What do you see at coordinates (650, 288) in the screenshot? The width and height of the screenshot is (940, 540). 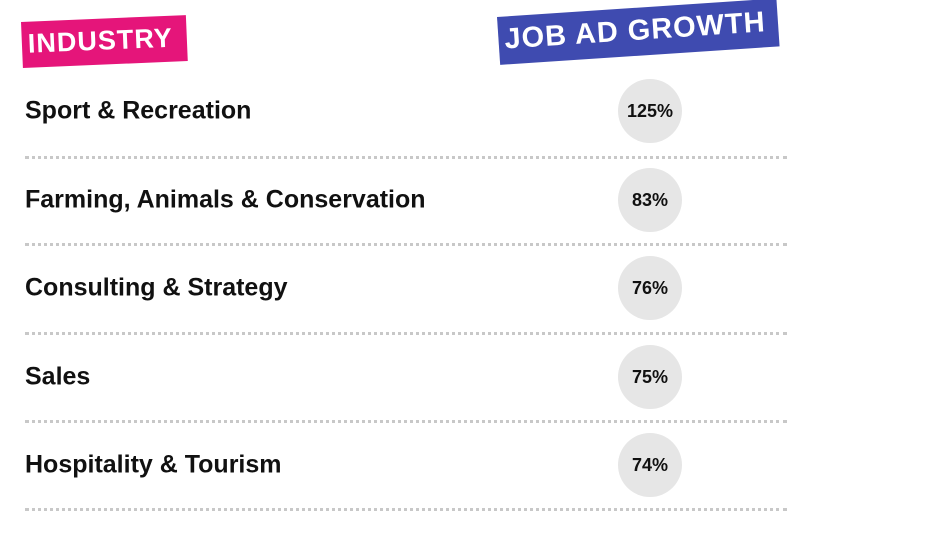 I see `growth-badge: 76%` at bounding box center [650, 288].